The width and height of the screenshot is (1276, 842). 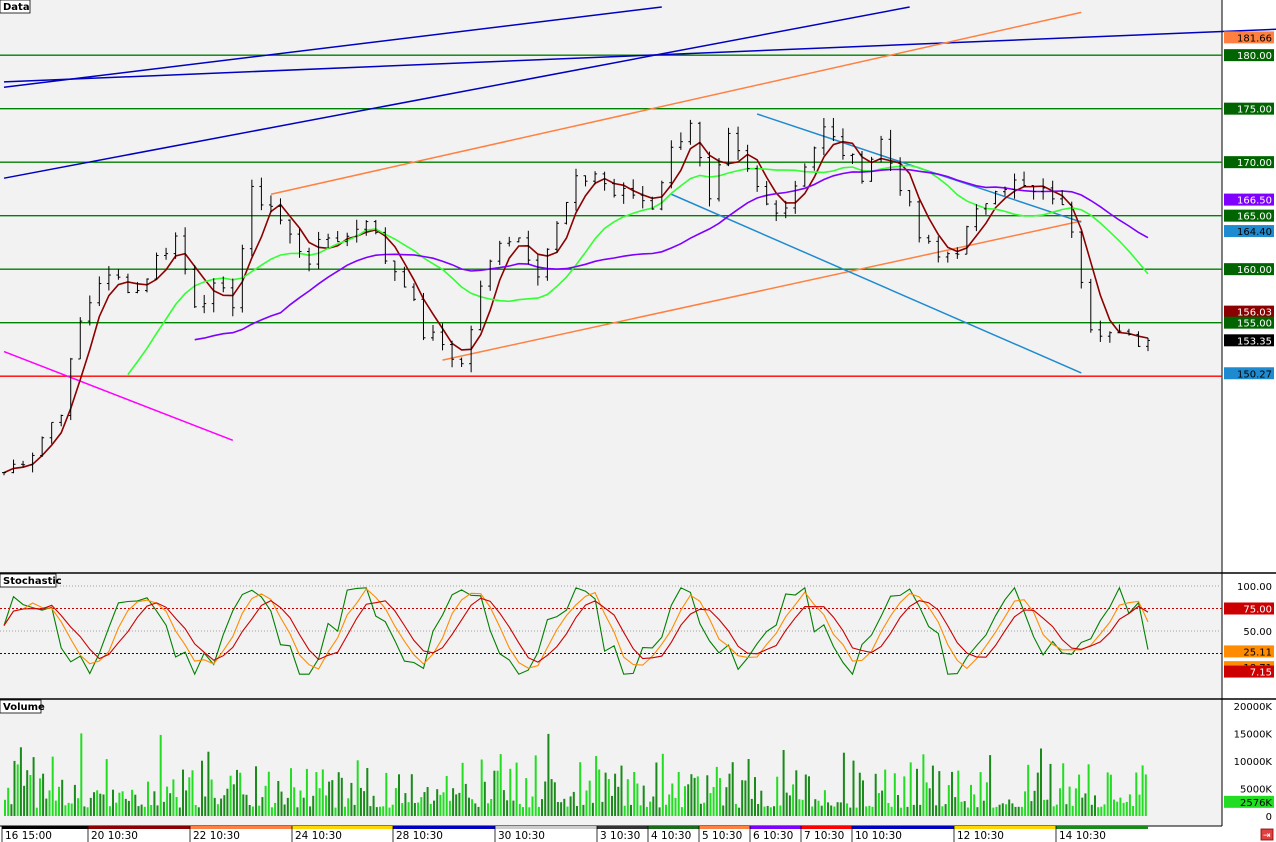 I want to click on volume-tick-label: 5000K, so click(x=1256, y=790).